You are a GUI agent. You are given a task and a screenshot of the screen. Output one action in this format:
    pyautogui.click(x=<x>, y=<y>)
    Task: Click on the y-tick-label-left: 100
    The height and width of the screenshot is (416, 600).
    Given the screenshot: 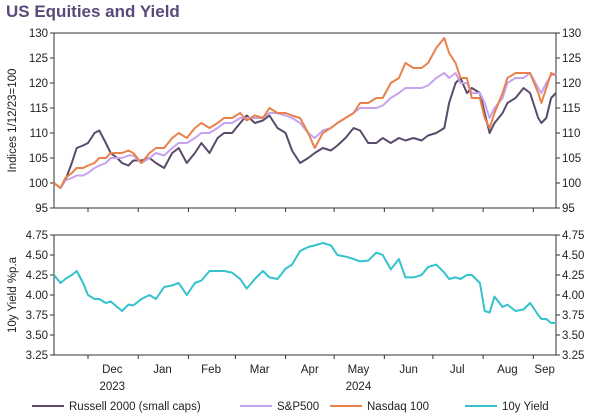 What is the action you would take?
    pyautogui.click(x=38, y=184)
    